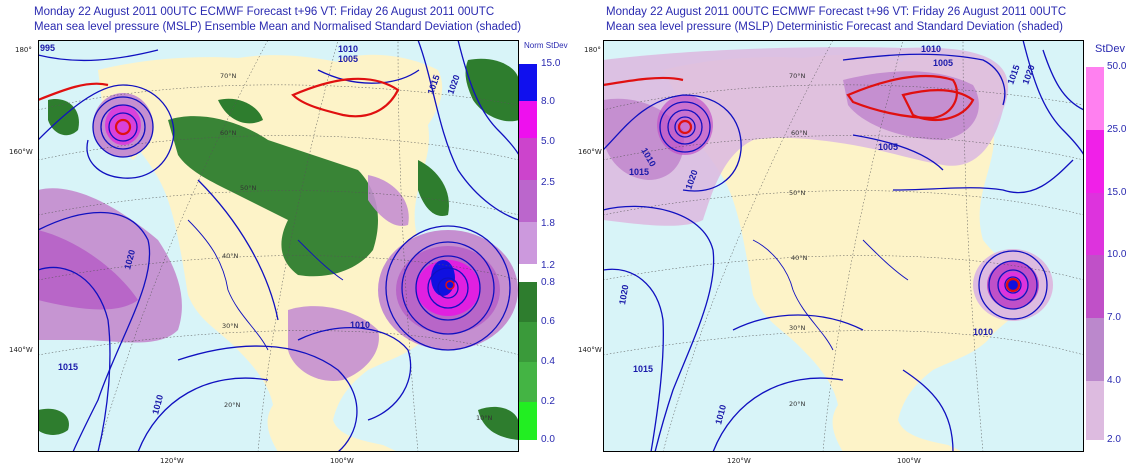  Describe the element at coordinates (1114, 439) in the screenshot. I see `right-tick-6: 2.0` at that location.